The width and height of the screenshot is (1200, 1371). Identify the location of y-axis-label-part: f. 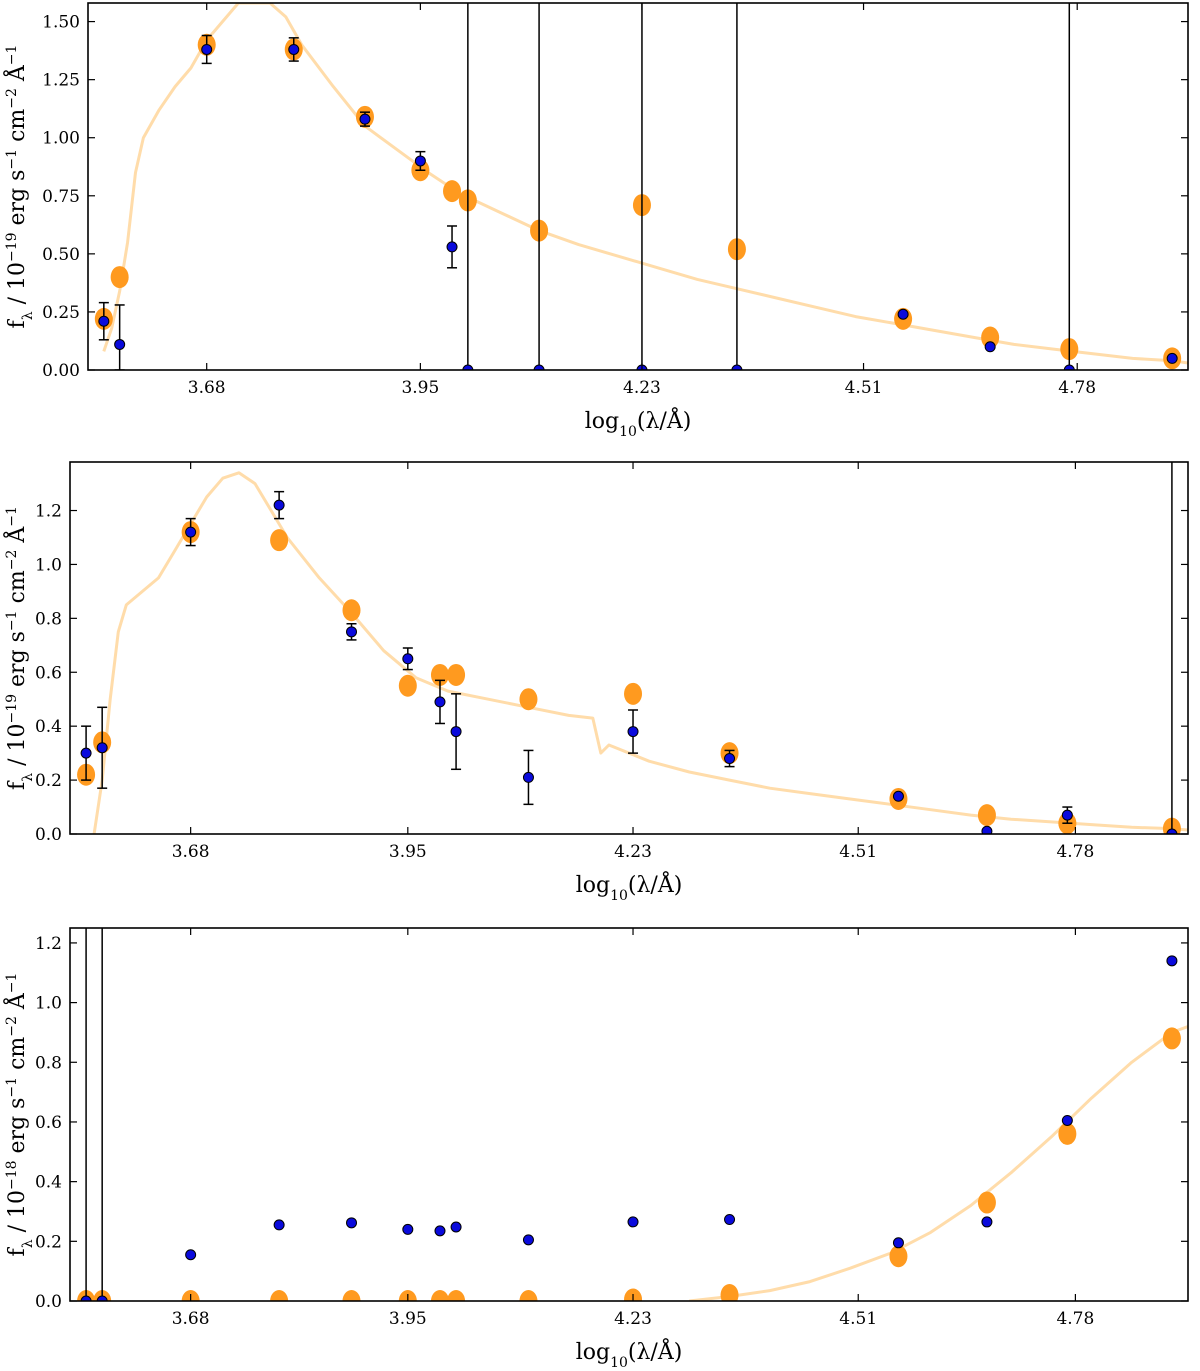
(17, 323).